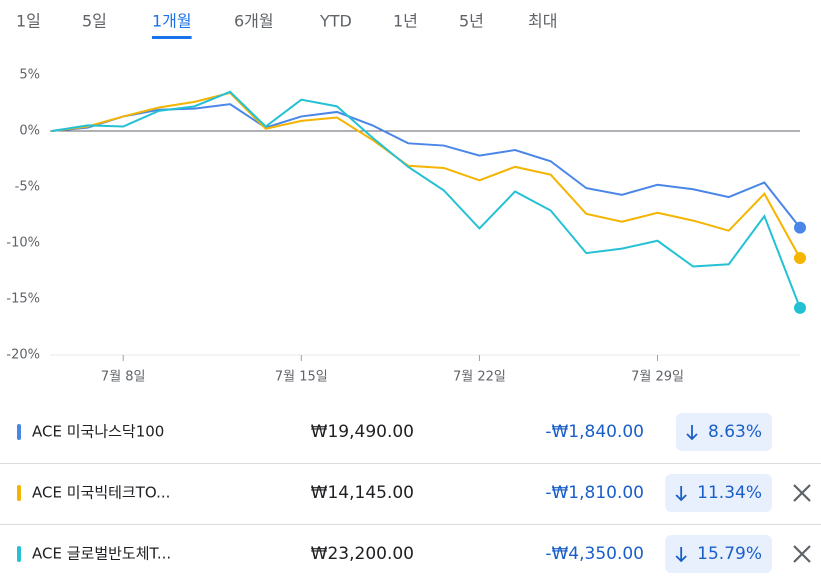  I want to click on x-tick-label: 7월 15일, so click(301, 377).